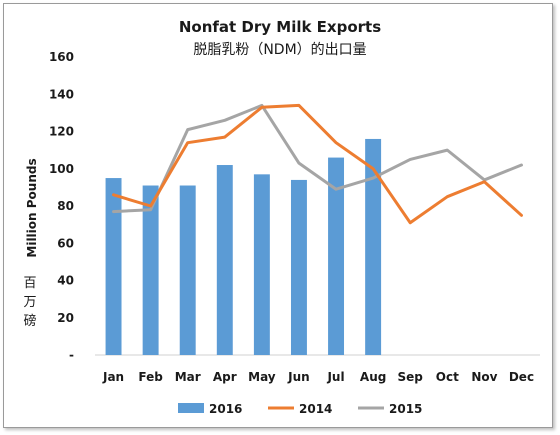 The height and width of the screenshot is (435, 560). Describe the element at coordinates (65, 318) in the screenshot. I see `y-tick-label: 20` at that location.